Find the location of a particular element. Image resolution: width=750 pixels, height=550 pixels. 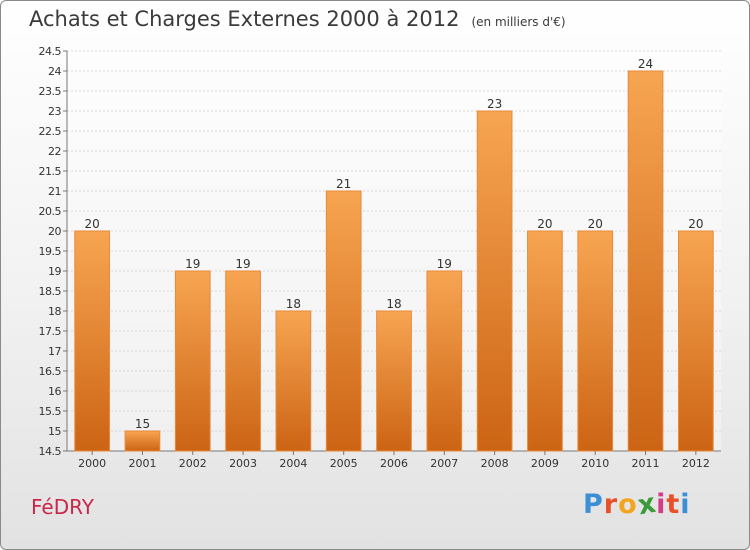

y-tick-label: 18 is located at coordinates (54, 311).